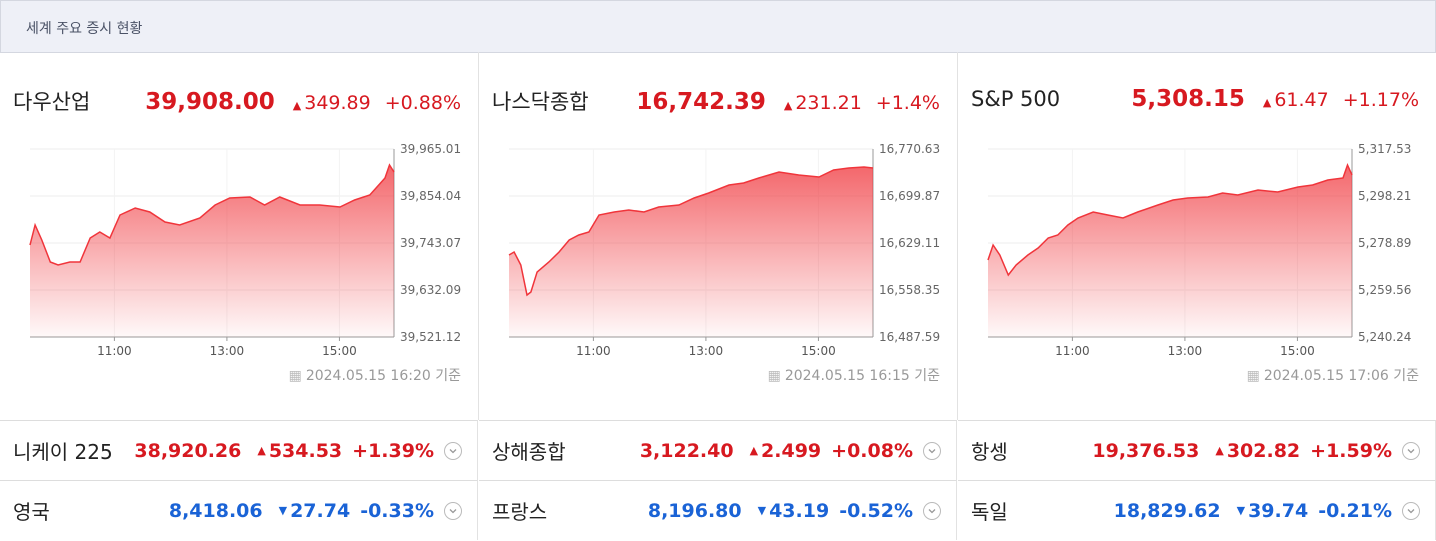 This screenshot has width=1436, height=541. What do you see at coordinates (909, 196) in the screenshot?
I see `y-tick-label: 16,699.87` at bounding box center [909, 196].